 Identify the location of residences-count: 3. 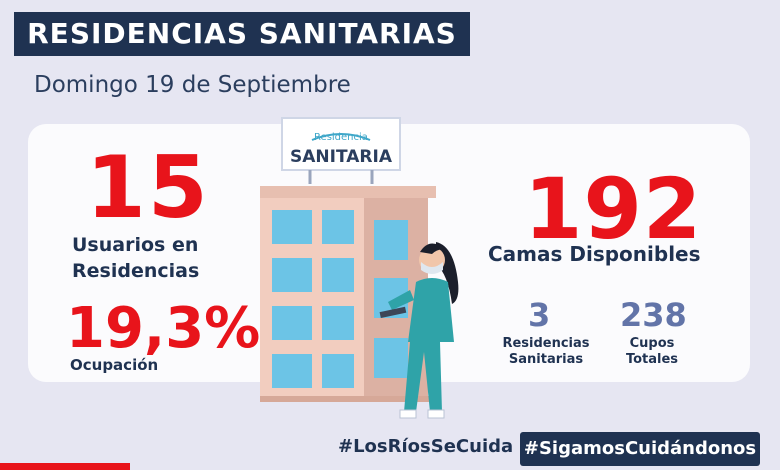
(539, 315).